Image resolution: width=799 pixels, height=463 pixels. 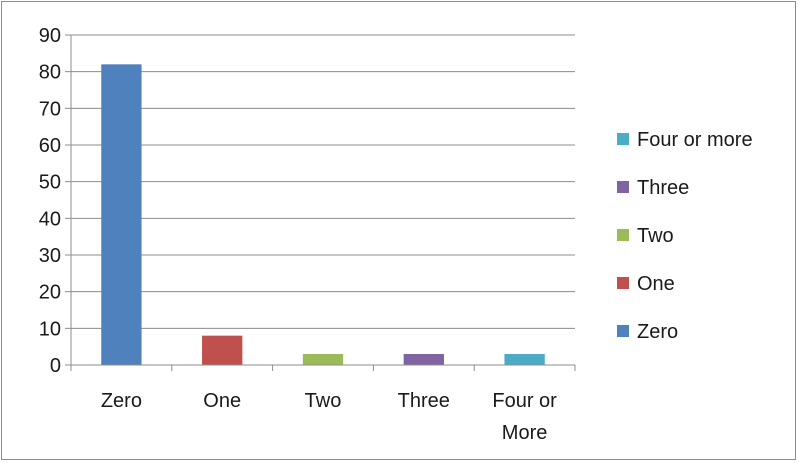 What do you see at coordinates (656, 284) in the screenshot?
I see `legend-label: One` at bounding box center [656, 284].